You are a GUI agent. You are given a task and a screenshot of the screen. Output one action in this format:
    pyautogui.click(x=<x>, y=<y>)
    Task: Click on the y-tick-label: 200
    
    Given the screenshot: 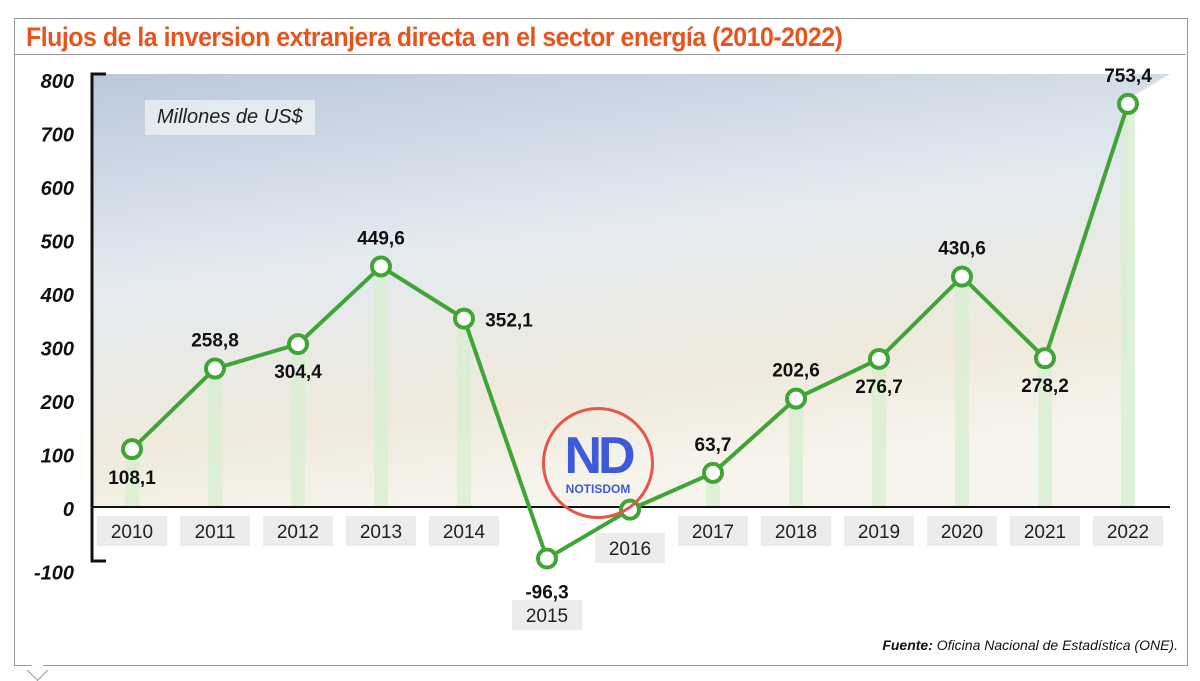 What is the action you would take?
    pyautogui.click(x=57, y=403)
    